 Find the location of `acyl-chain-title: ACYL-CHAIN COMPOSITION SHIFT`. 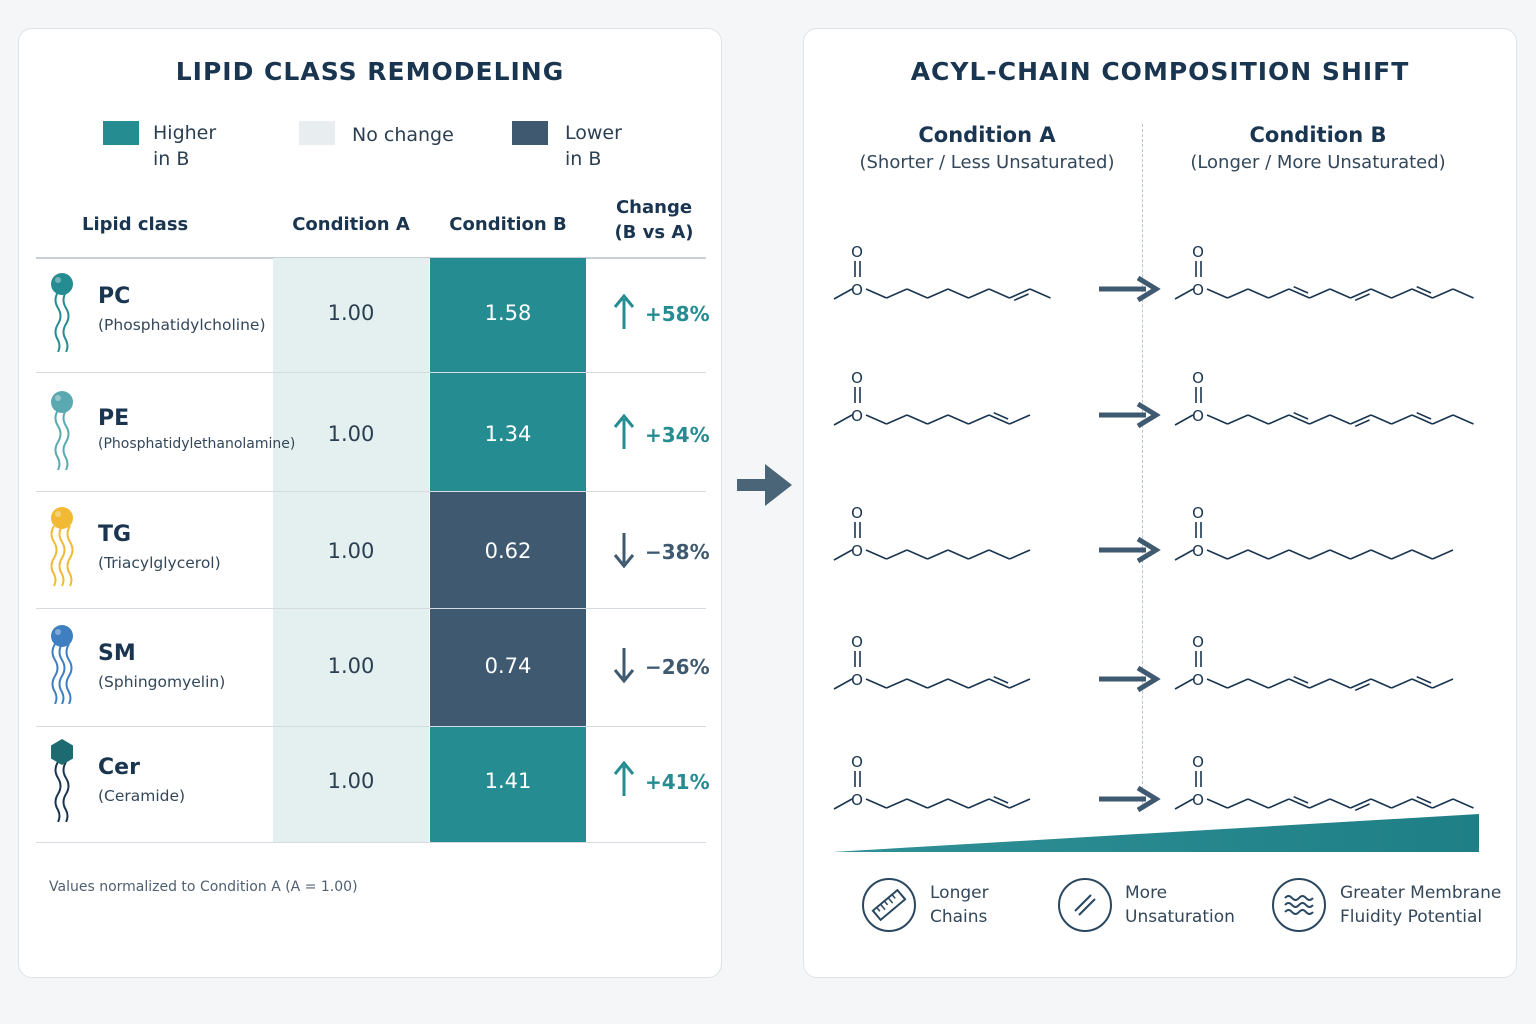

acyl-chain-title: ACYL-CHAIN COMPOSITION SHIFT is located at coordinates (1160, 71).